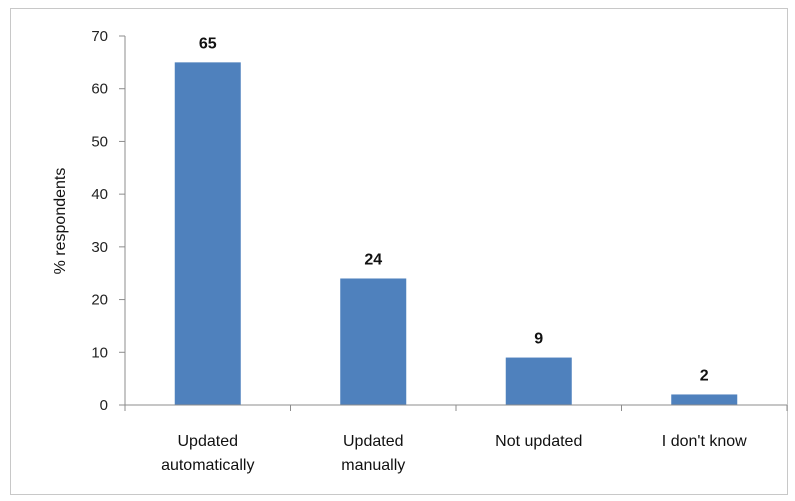 Image resolution: width=795 pixels, height=501 pixels. I want to click on y-tick-label: 70, so click(99, 36).